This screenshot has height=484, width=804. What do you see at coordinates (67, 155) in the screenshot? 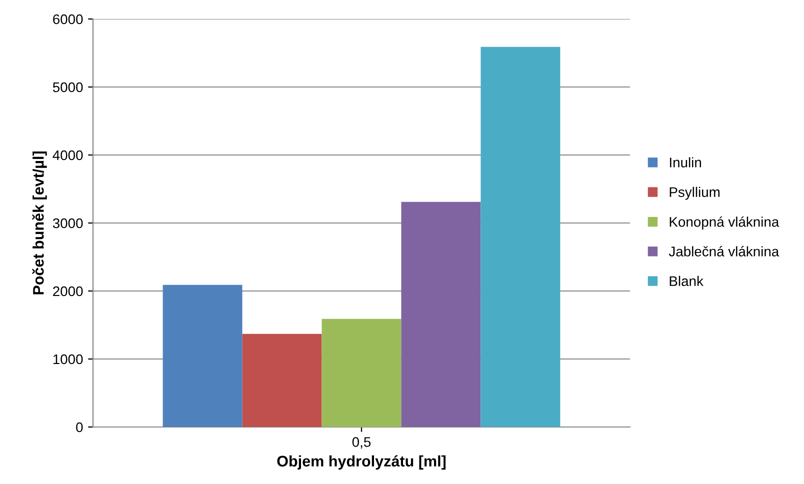
I see `y-tick-label: 4000` at bounding box center [67, 155].